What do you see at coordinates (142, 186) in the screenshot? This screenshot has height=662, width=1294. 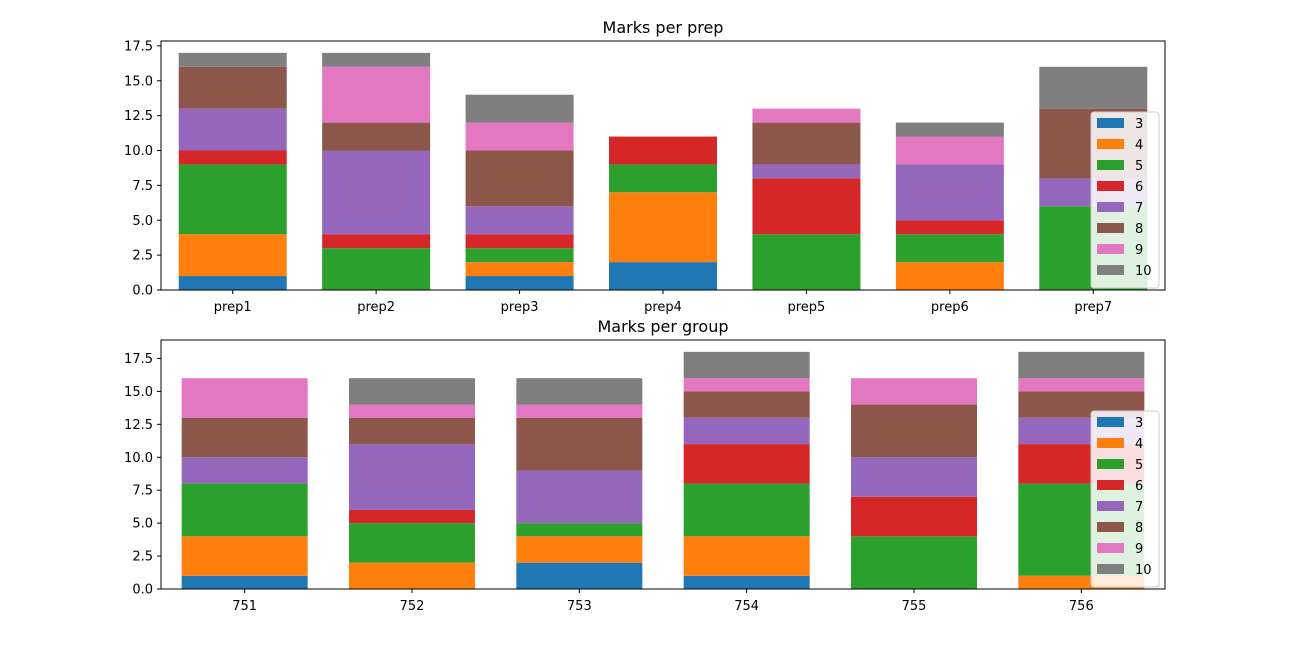 I see `y-tick-label: 7.5` at bounding box center [142, 186].